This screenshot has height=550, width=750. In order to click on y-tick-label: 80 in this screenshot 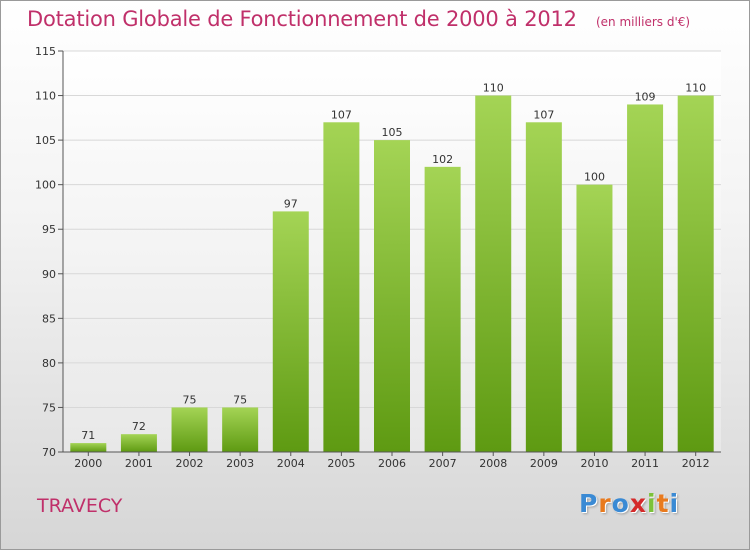, I will do `click(49, 363)`.